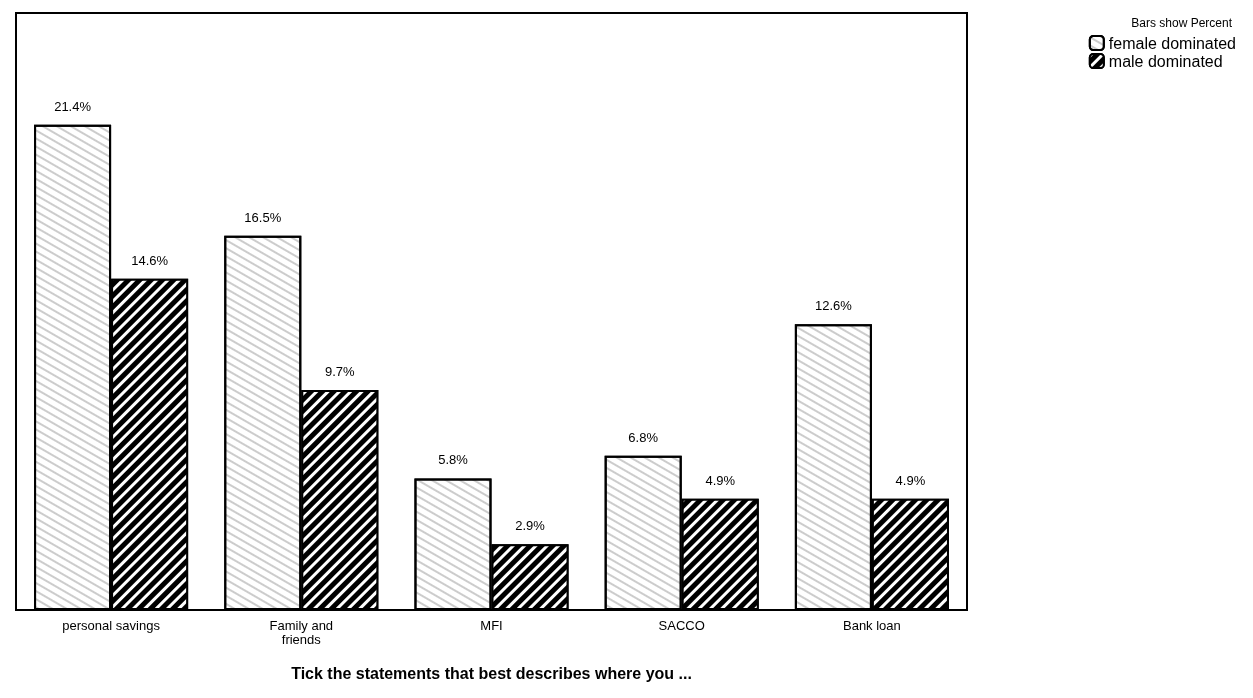 This screenshot has width=1253, height=698. What do you see at coordinates (681, 625) in the screenshot?
I see `x-tick-label: SACCO` at bounding box center [681, 625].